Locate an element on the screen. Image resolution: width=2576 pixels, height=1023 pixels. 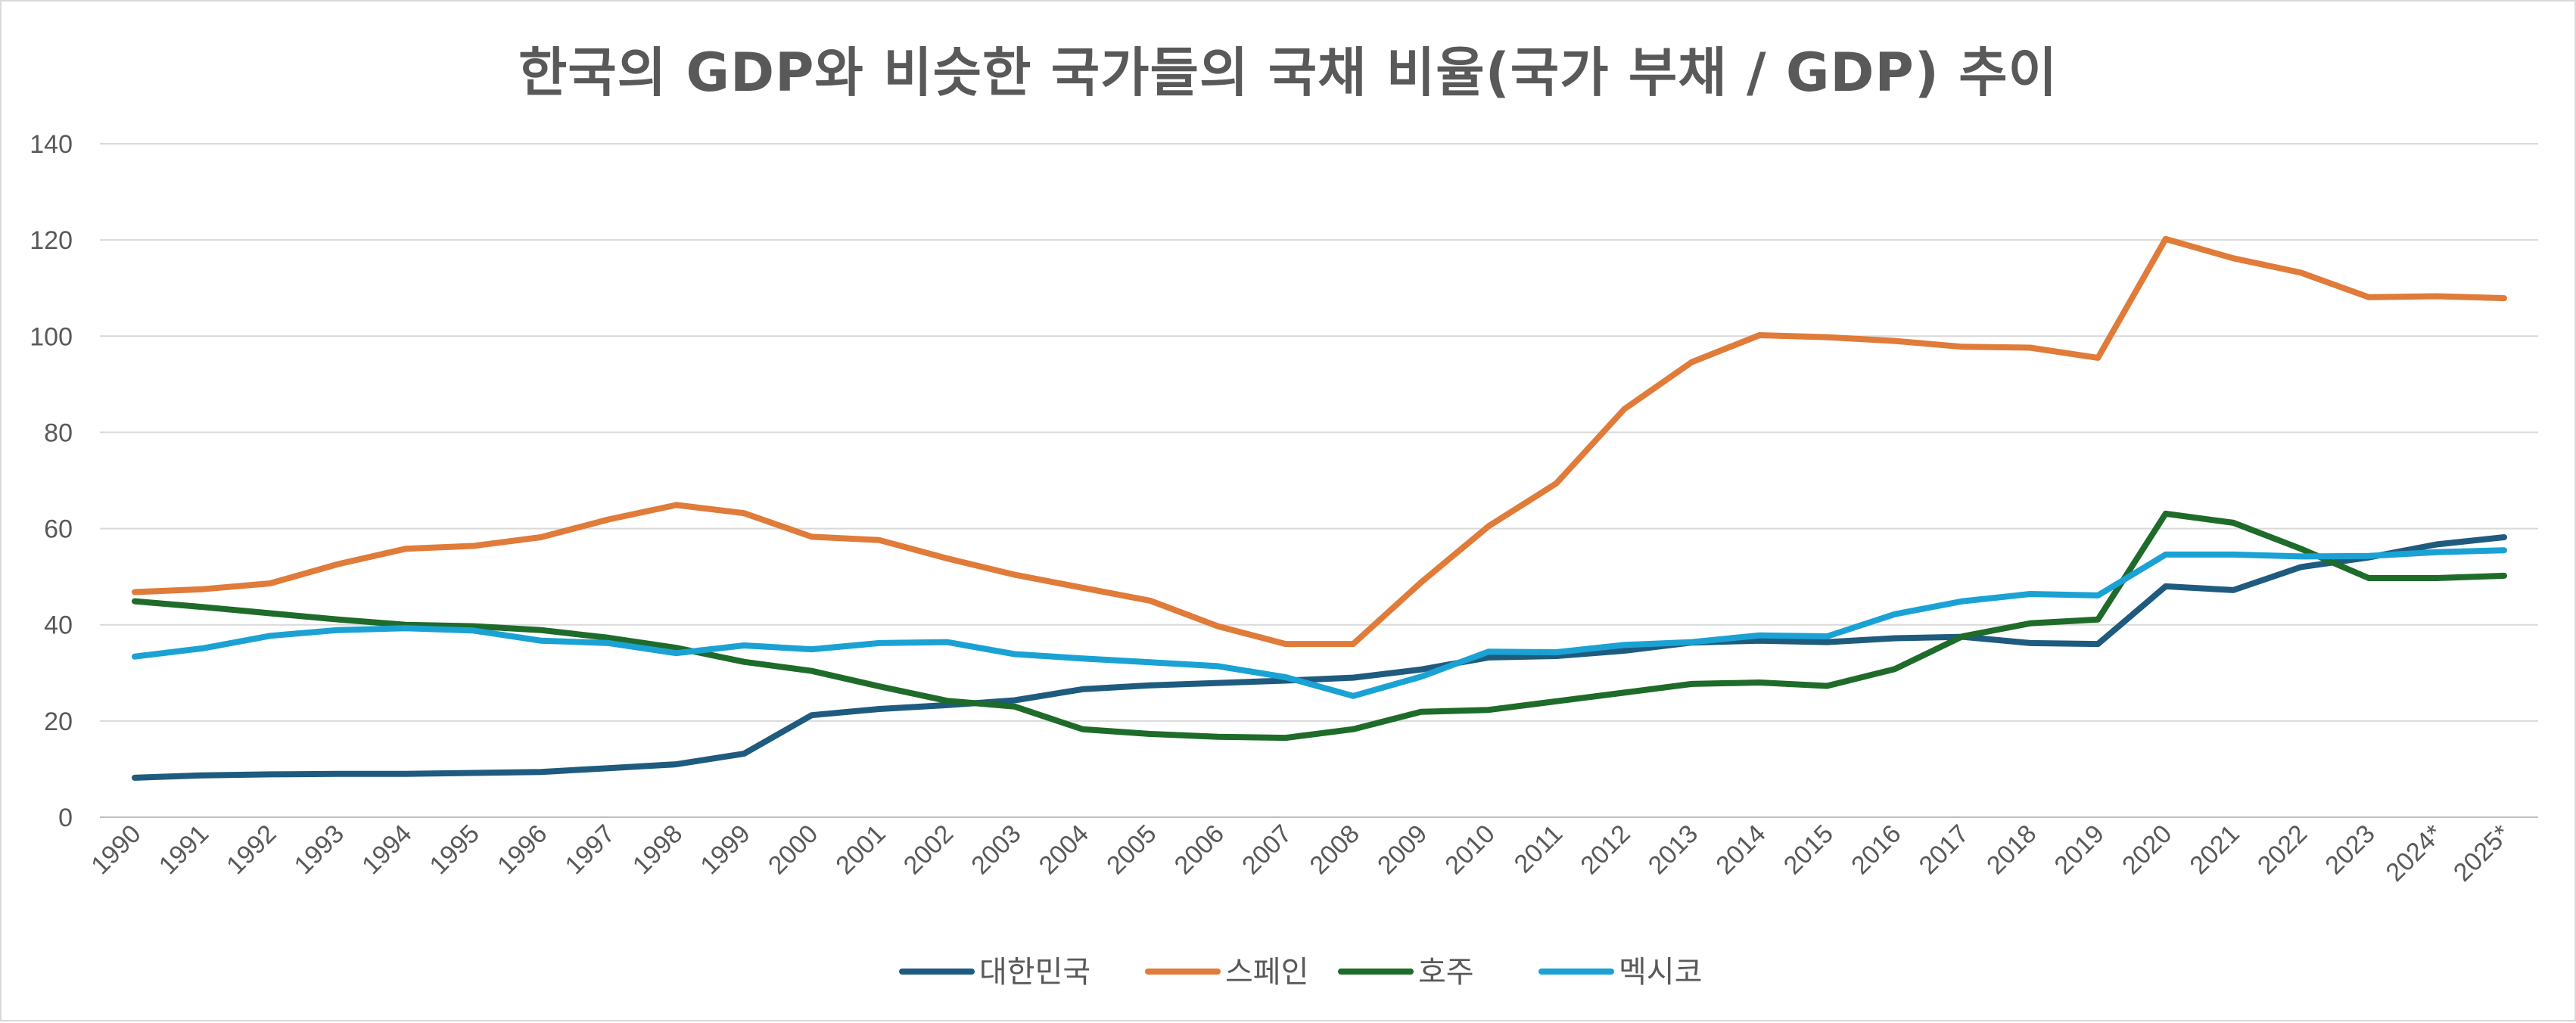
x-tick-label: 2015 is located at coordinates (1809, 849).